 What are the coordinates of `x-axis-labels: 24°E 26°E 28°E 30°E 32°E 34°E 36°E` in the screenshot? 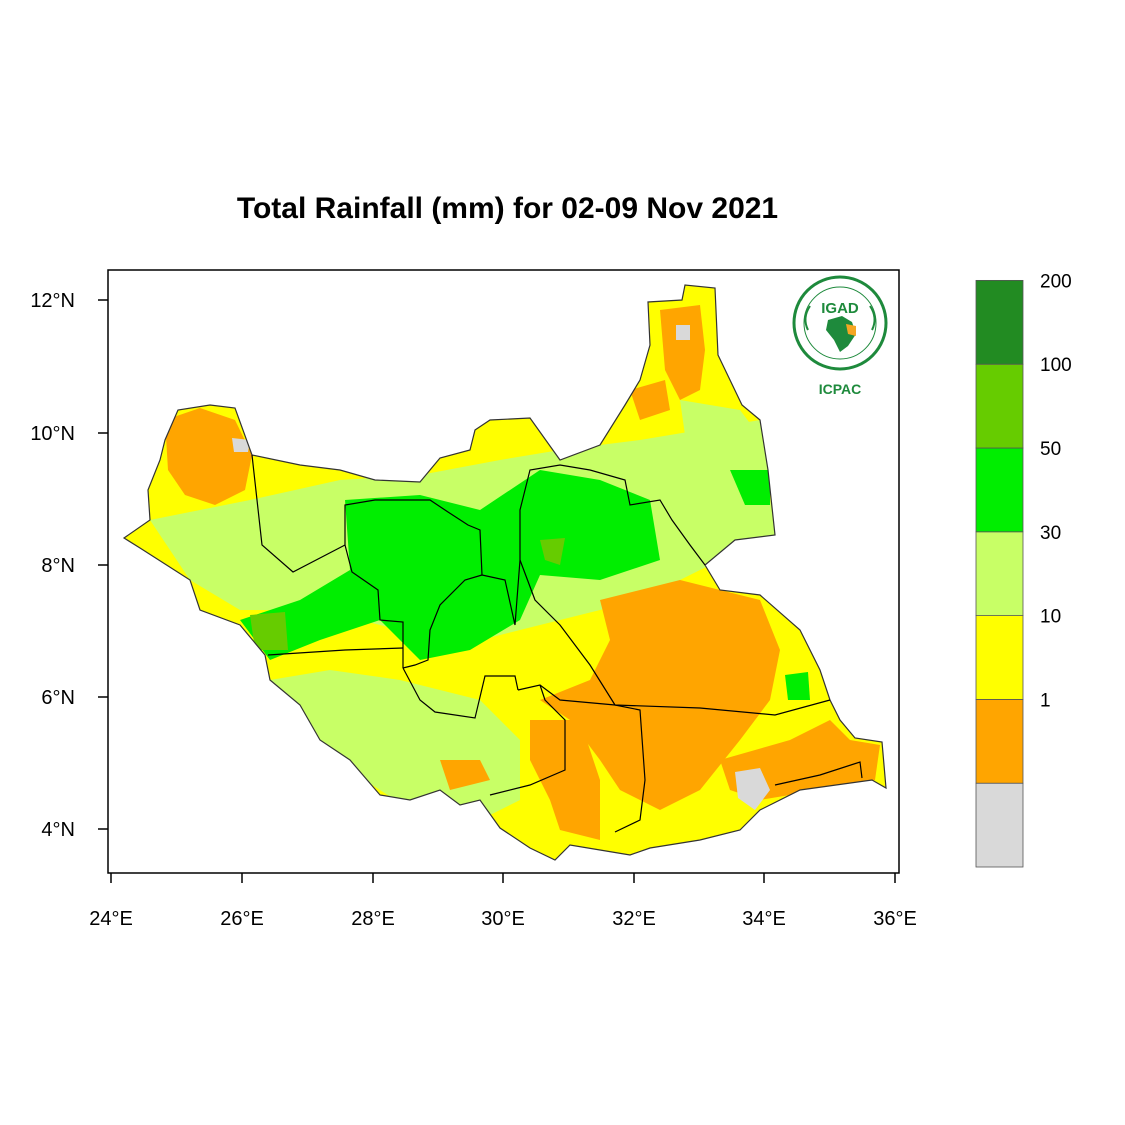 It's located at (503, 919).